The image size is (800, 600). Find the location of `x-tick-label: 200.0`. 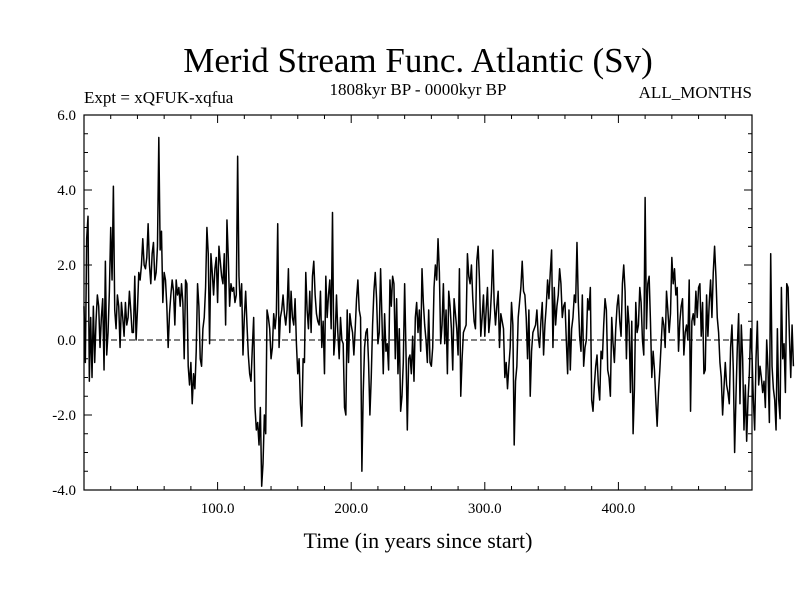

x-tick-label: 200.0 is located at coordinates (351, 509).